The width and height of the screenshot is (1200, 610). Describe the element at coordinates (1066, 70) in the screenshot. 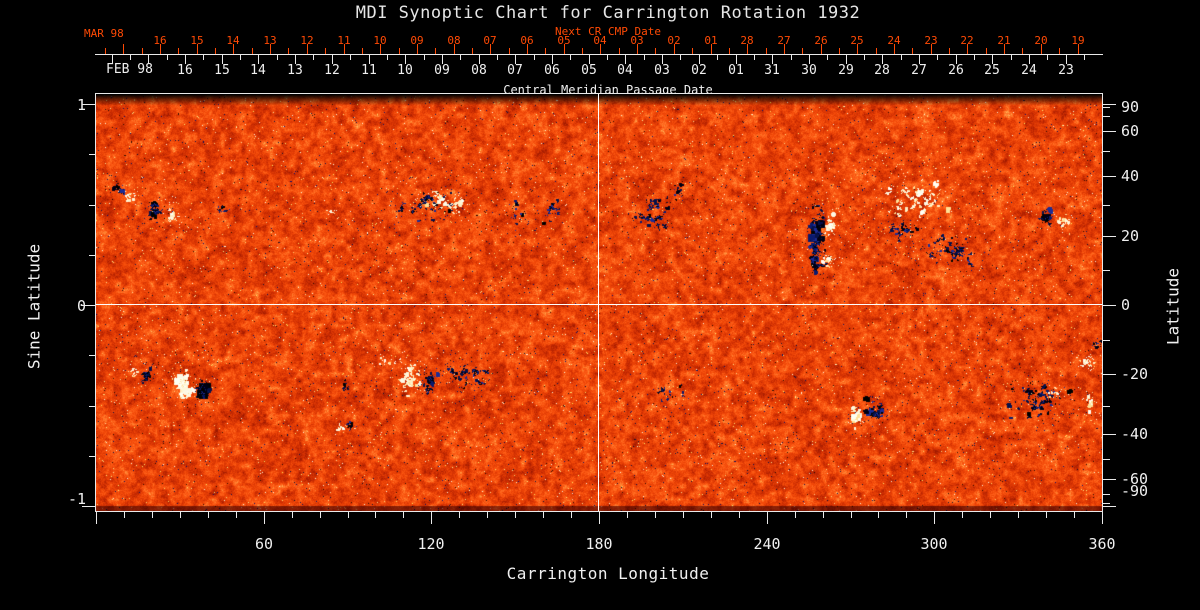

I see `cmp-tick-label: 23` at that location.